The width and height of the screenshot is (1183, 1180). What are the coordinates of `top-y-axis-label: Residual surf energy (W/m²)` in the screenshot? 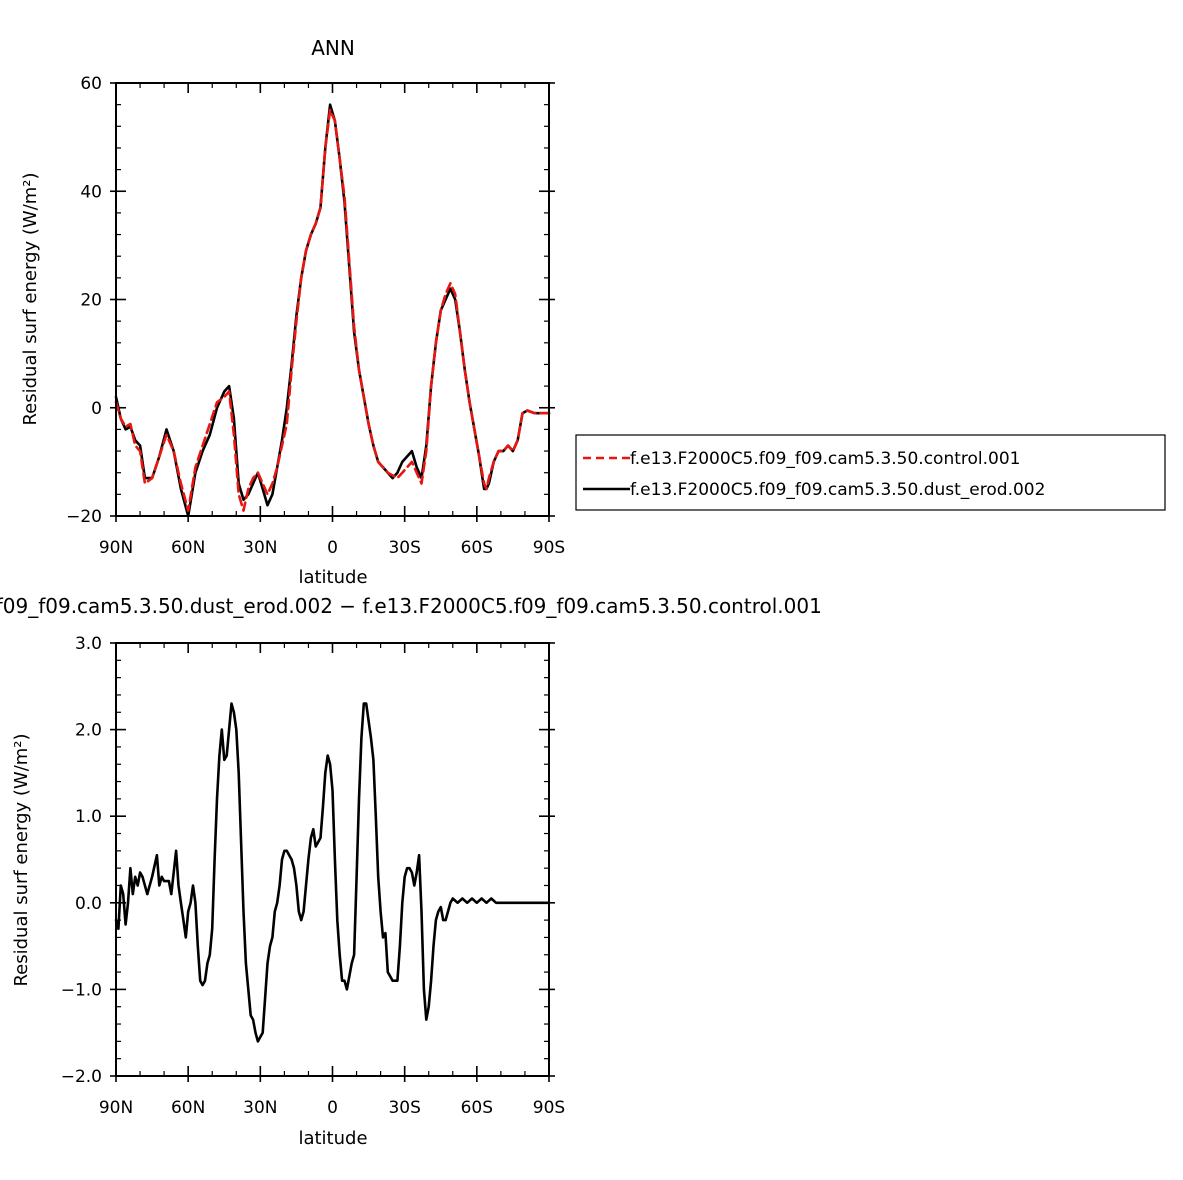 It's located at (30, 298).